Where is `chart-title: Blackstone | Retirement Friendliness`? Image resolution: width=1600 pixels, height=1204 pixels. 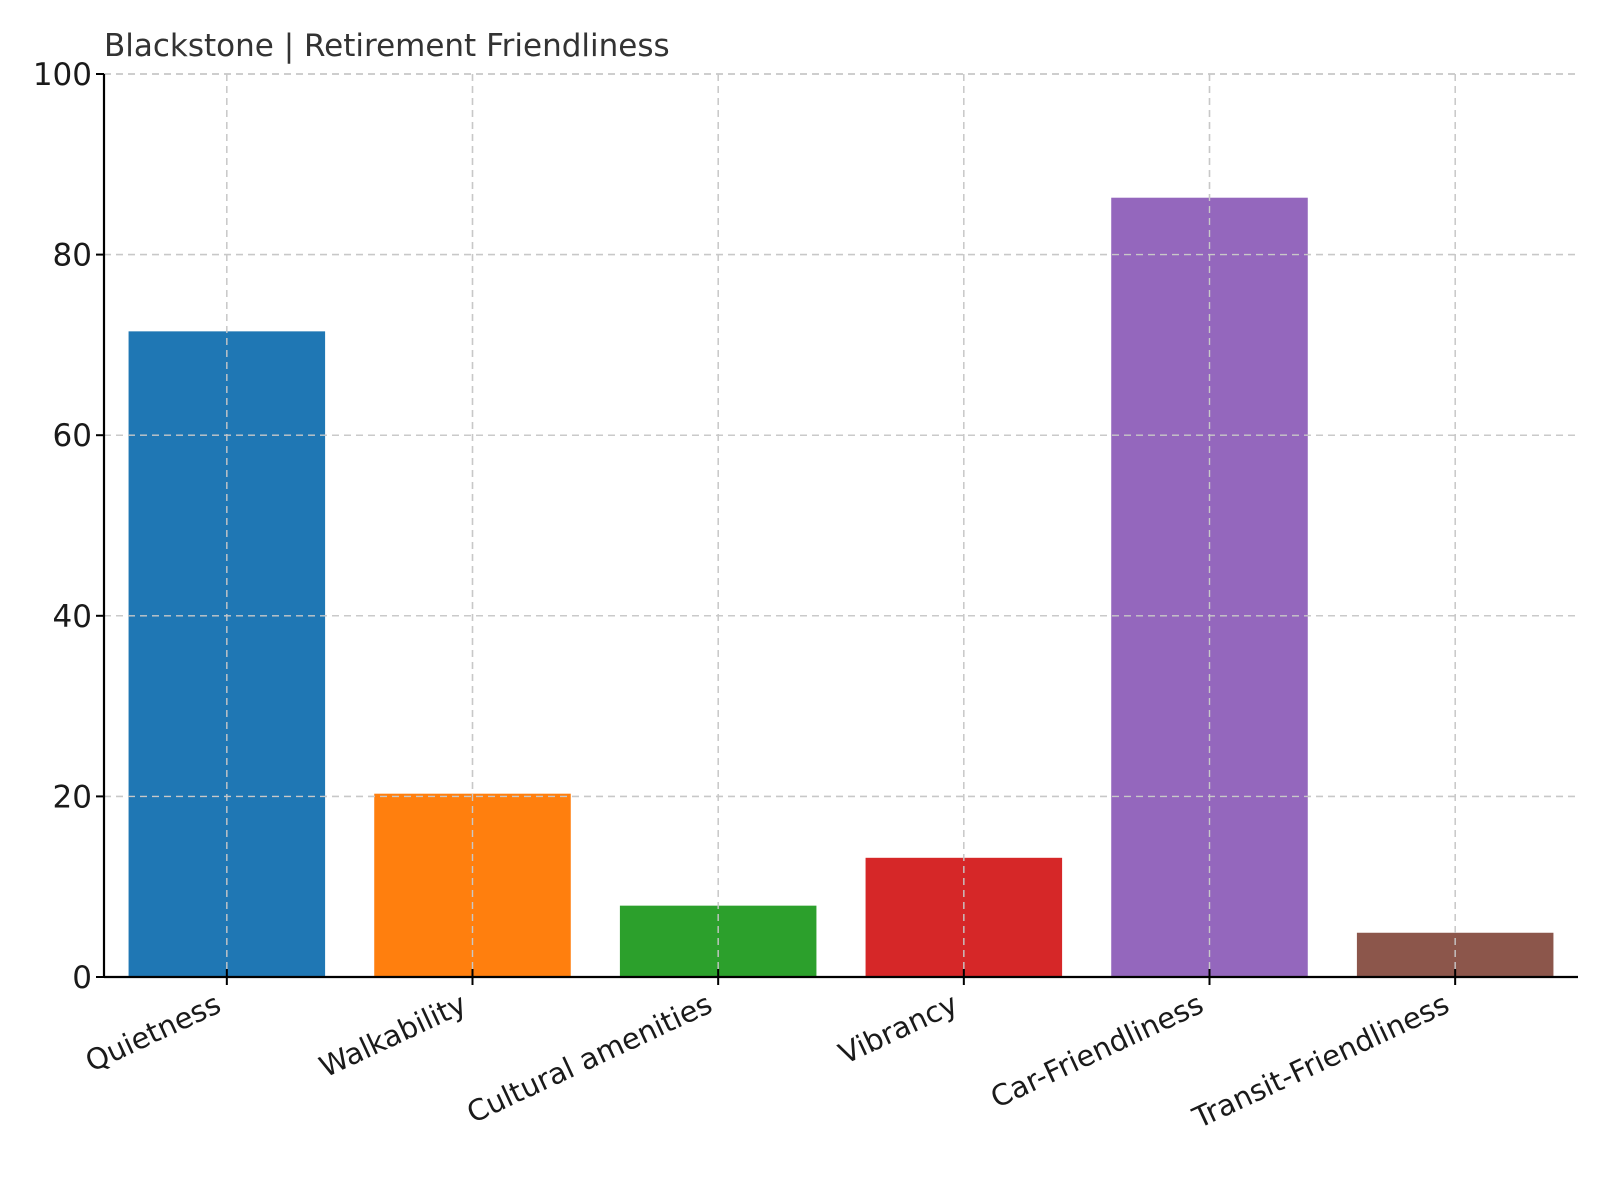 chart-title: Blackstone | Retirement Friendliness is located at coordinates (387, 46).